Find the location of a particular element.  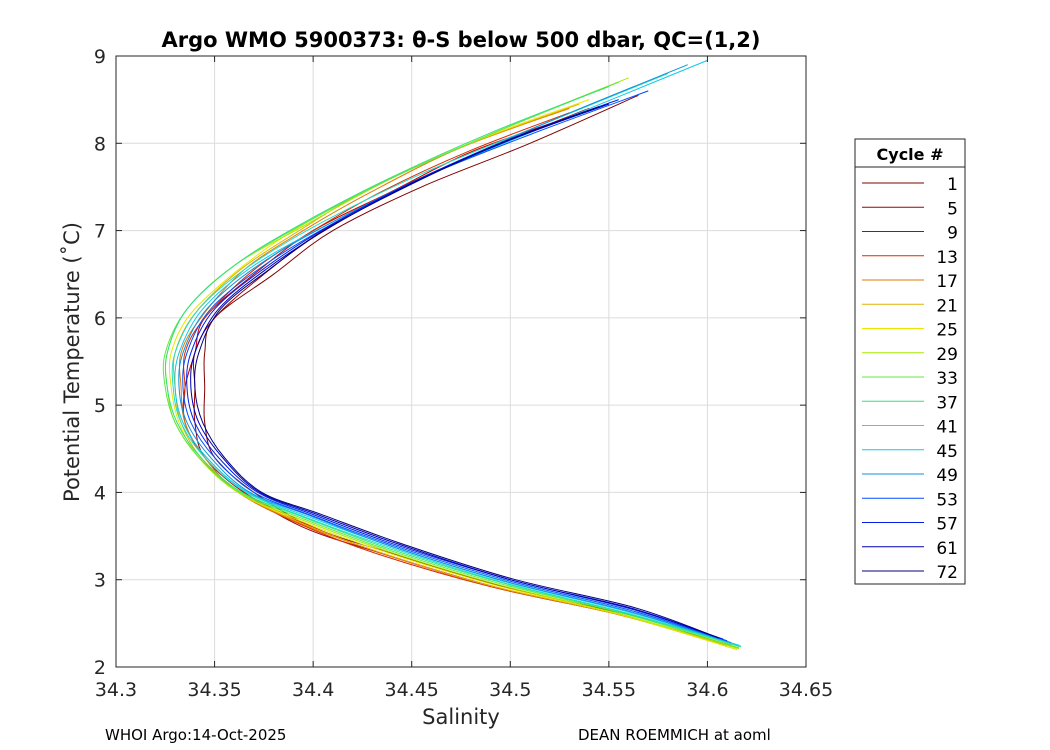

legend: Cycle # 1 5 9 13 17 21 25 29 33 37 41 45 49 53 57 61 72 is located at coordinates (910, 361).